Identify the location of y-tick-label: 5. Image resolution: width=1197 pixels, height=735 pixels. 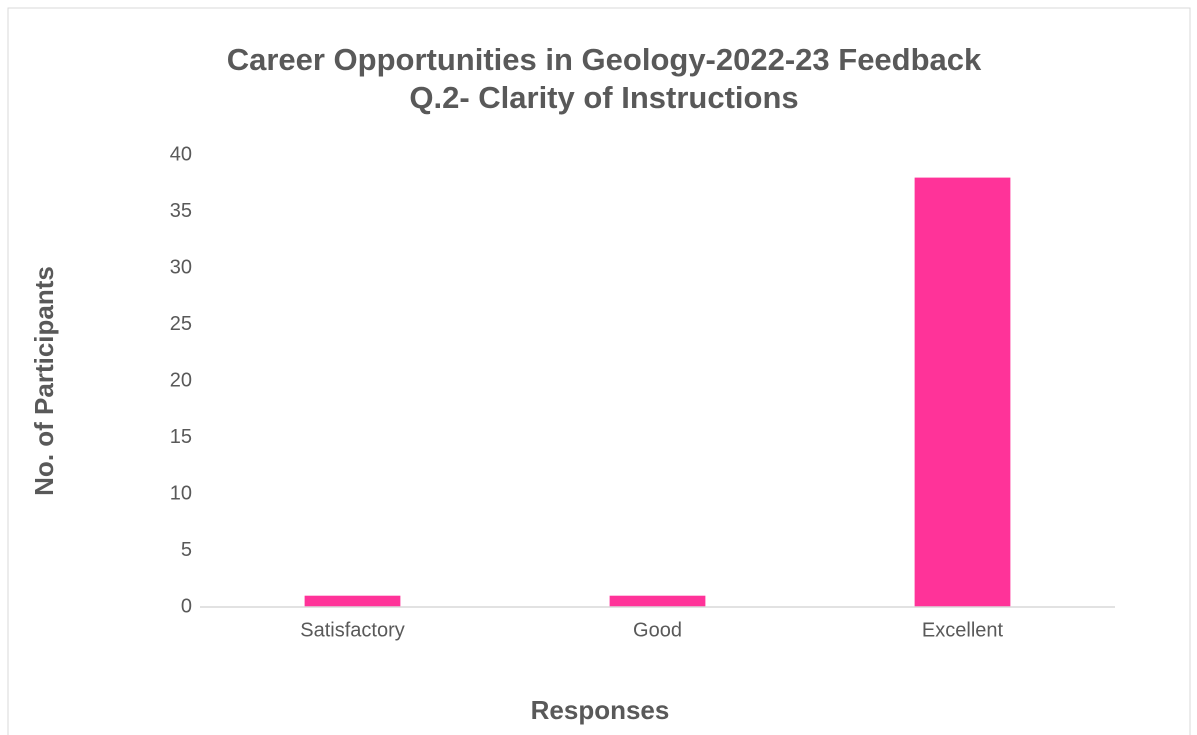
(186, 550).